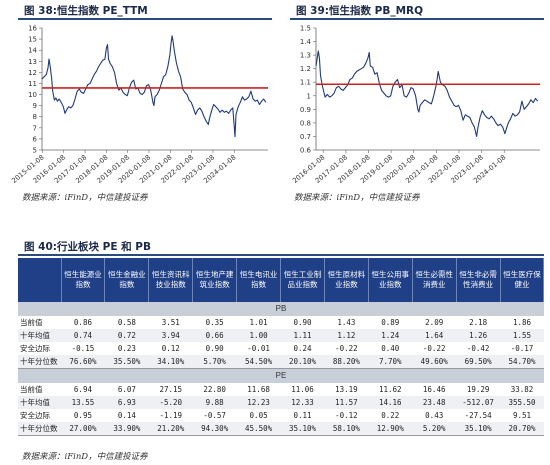 This screenshot has height=465, width=550. What do you see at coordinates (83, 280) in the screenshot?
I see `column-header: 恒生能源业指数` at bounding box center [83, 280].